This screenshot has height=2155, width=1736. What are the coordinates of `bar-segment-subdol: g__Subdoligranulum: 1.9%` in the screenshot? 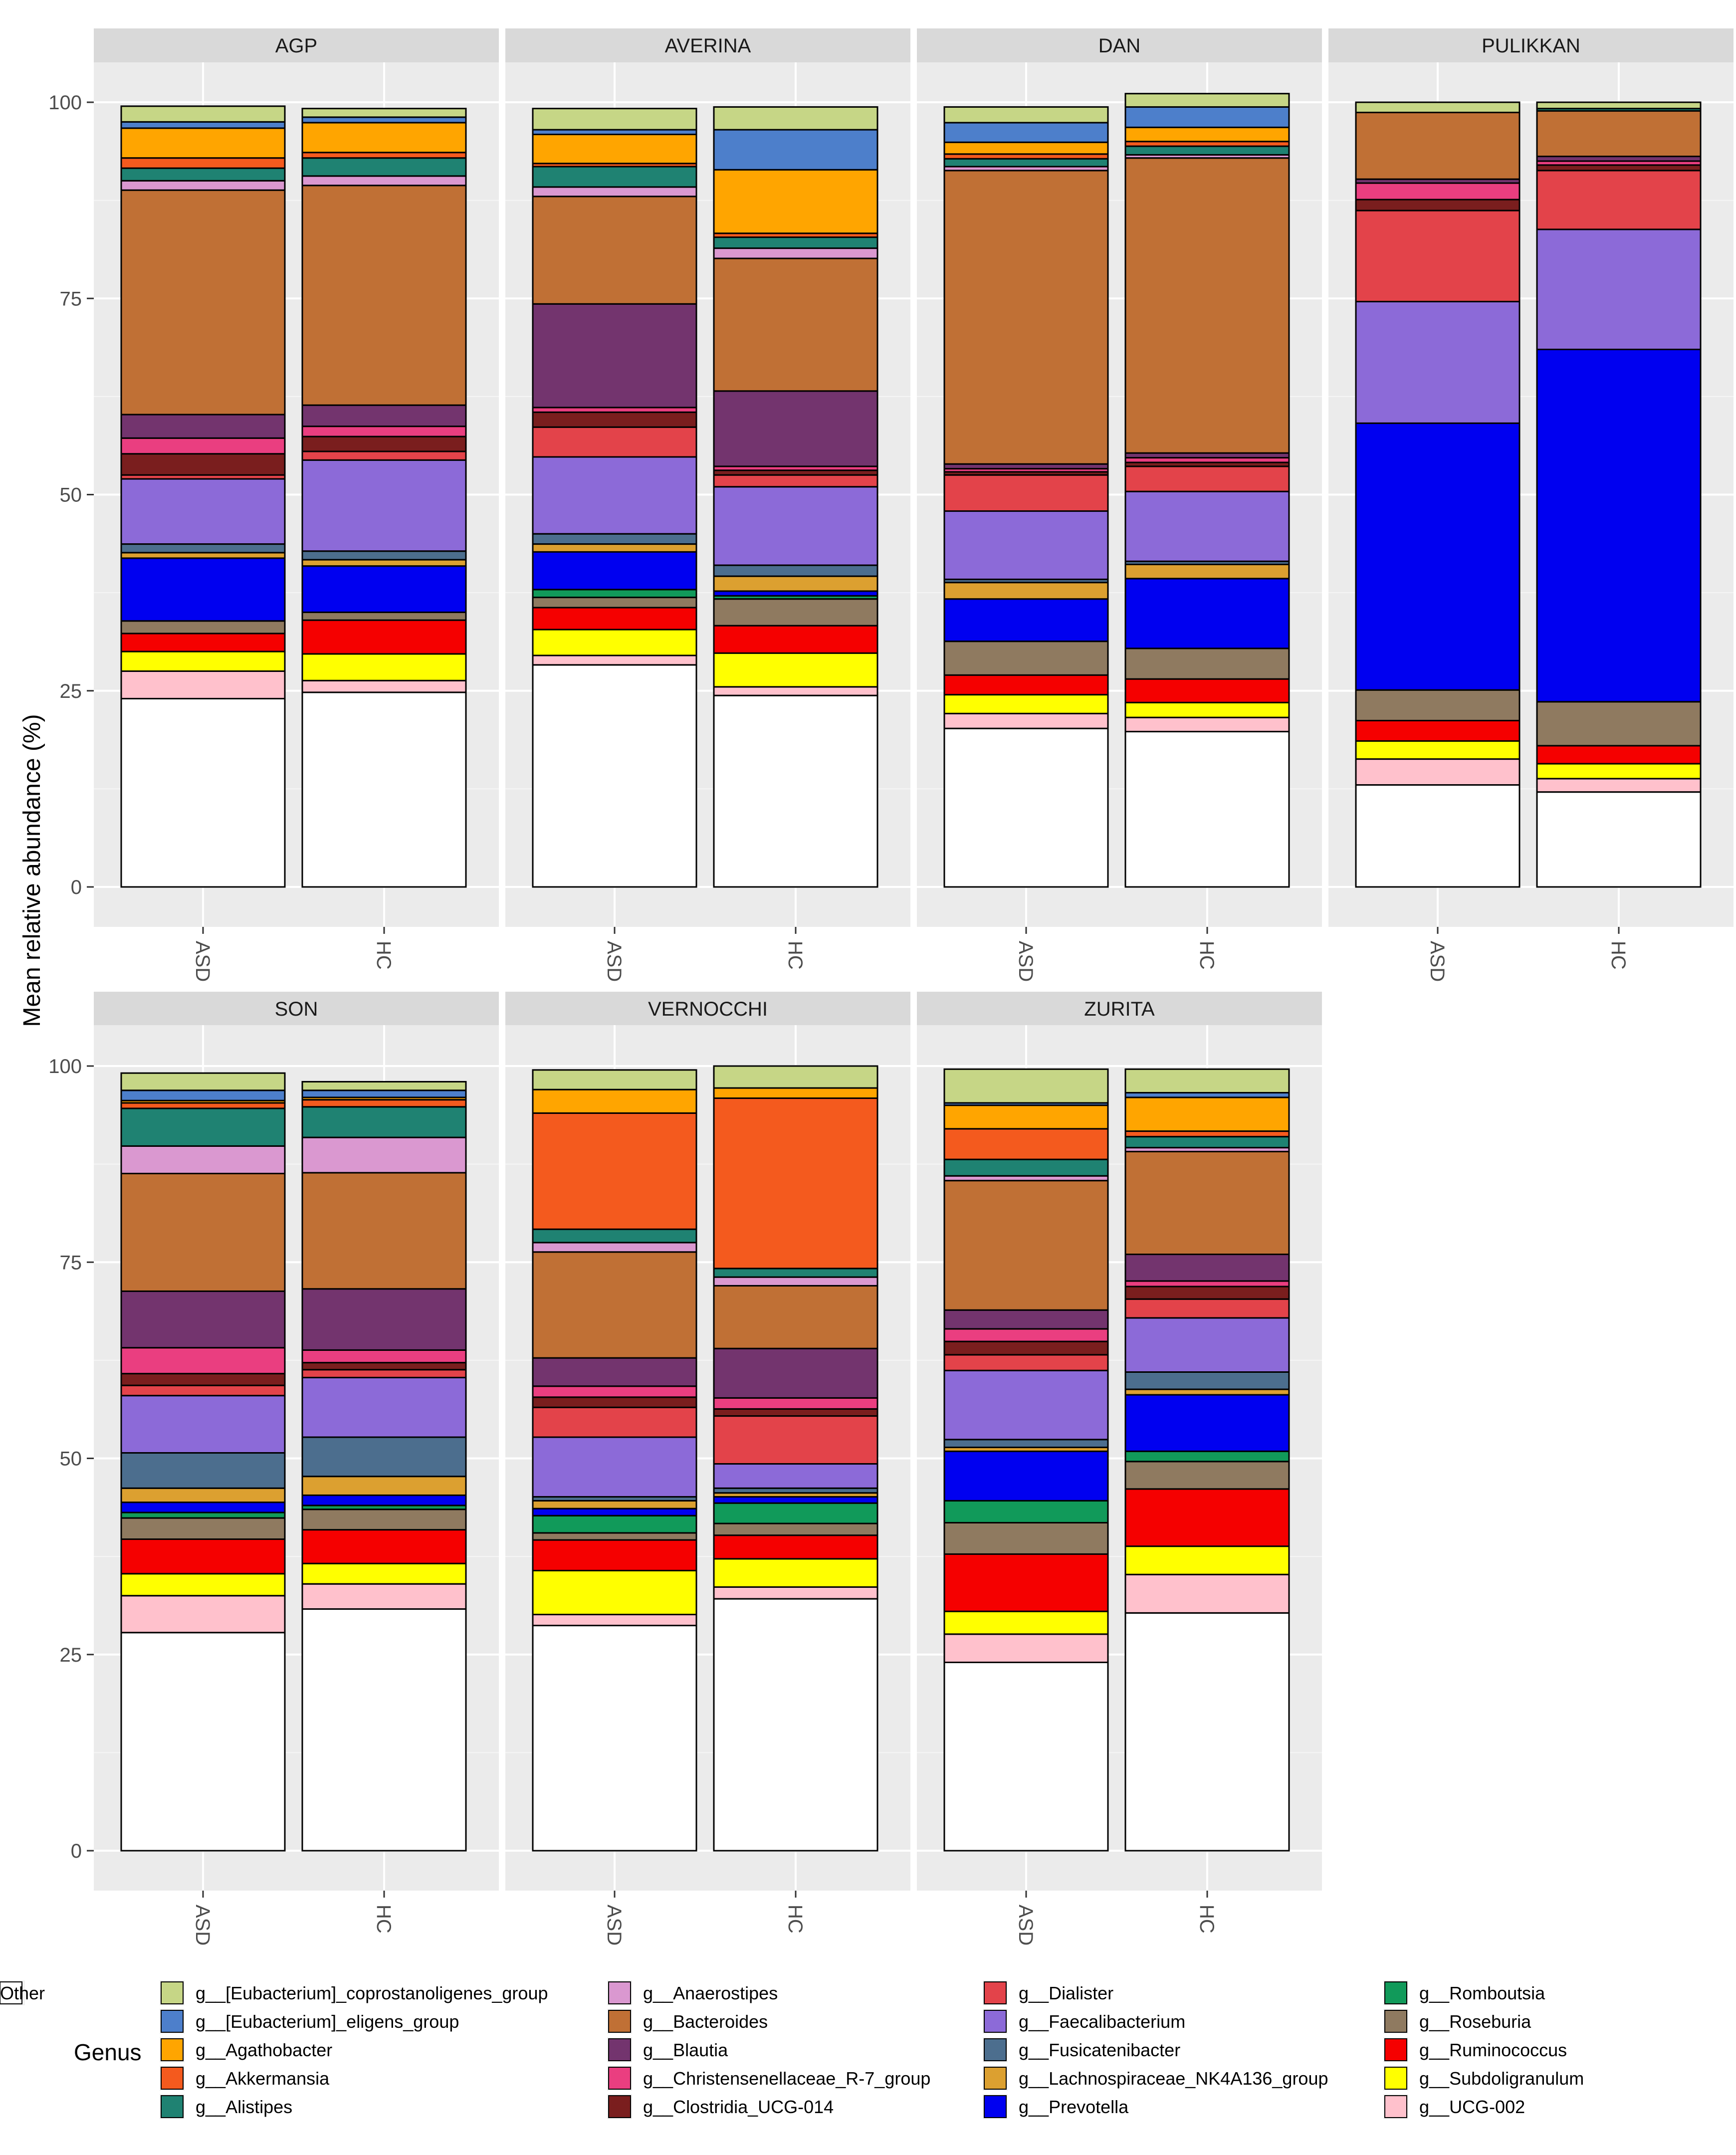 It's located at (1619, 771).